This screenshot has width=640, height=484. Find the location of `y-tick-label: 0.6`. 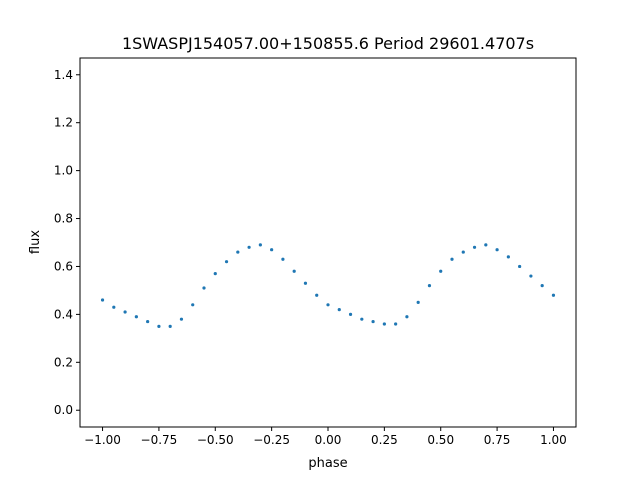

y-tick-label: 0.6 is located at coordinates (63, 266).